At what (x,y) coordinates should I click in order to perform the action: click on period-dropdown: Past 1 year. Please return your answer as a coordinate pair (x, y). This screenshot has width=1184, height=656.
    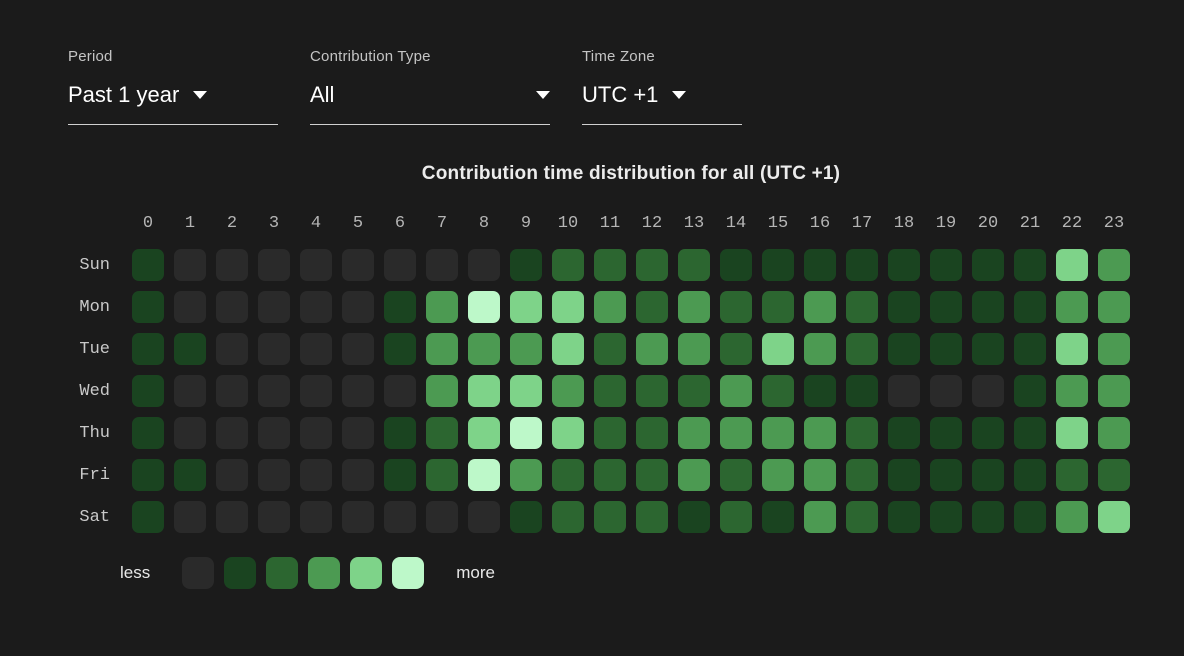
    Looking at the image, I should click on (173, 103).